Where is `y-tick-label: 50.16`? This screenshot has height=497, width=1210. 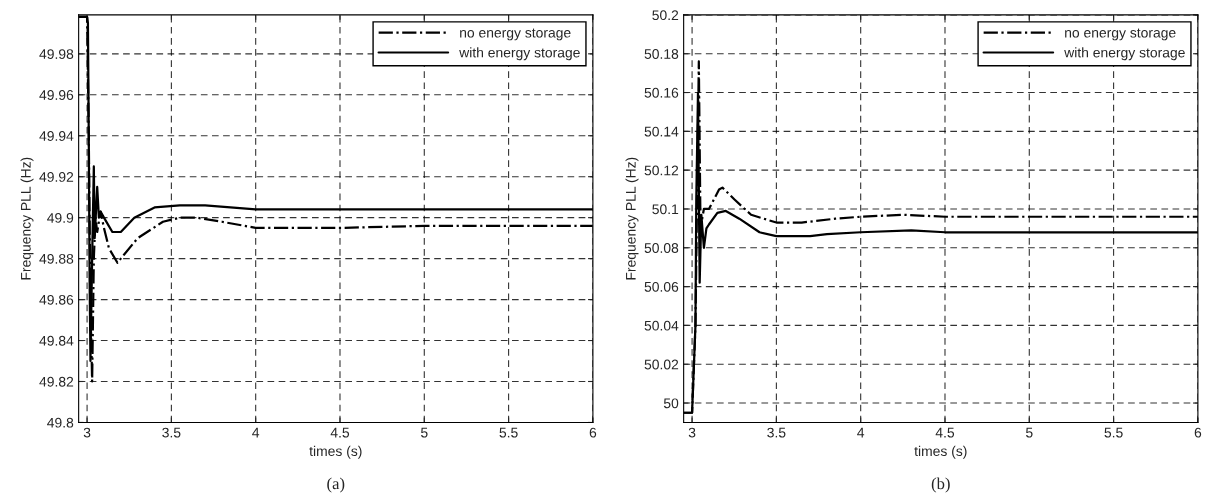 y-tick-label: 50.16 is located at coordinates (661, 92).